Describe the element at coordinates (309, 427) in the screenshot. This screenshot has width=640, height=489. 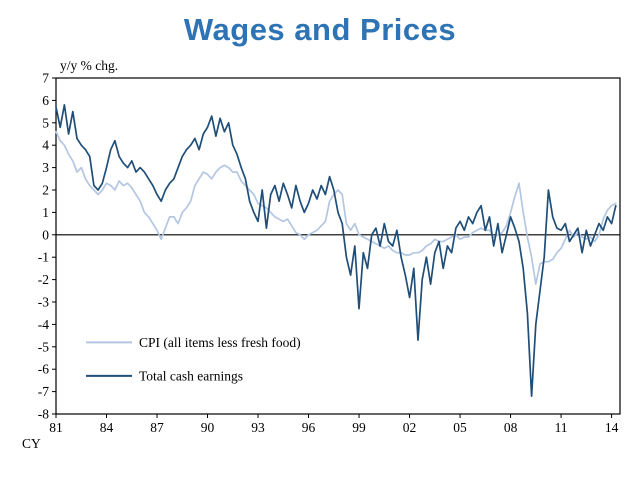
I see `x-tick-label: 96` at that location.